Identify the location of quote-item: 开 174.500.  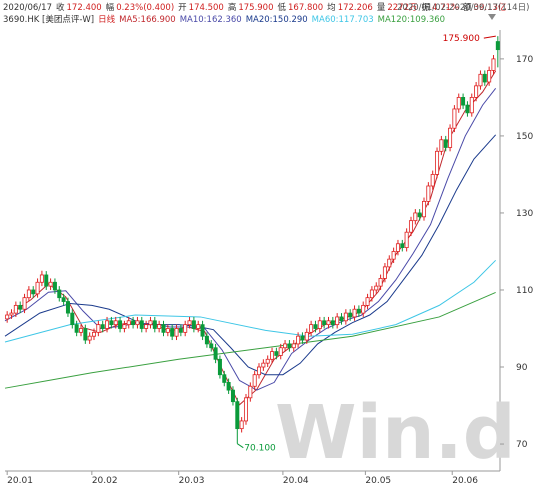
(201, 8).